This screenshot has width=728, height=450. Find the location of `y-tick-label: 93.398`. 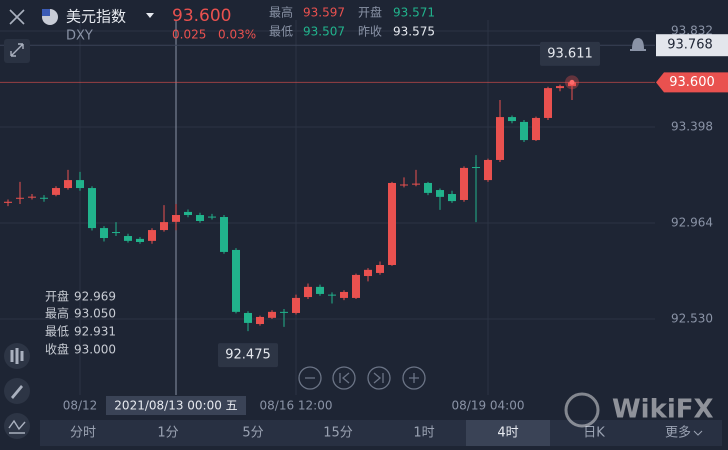

y-tick-label: 93.398 is located at coordinates (692, 127).